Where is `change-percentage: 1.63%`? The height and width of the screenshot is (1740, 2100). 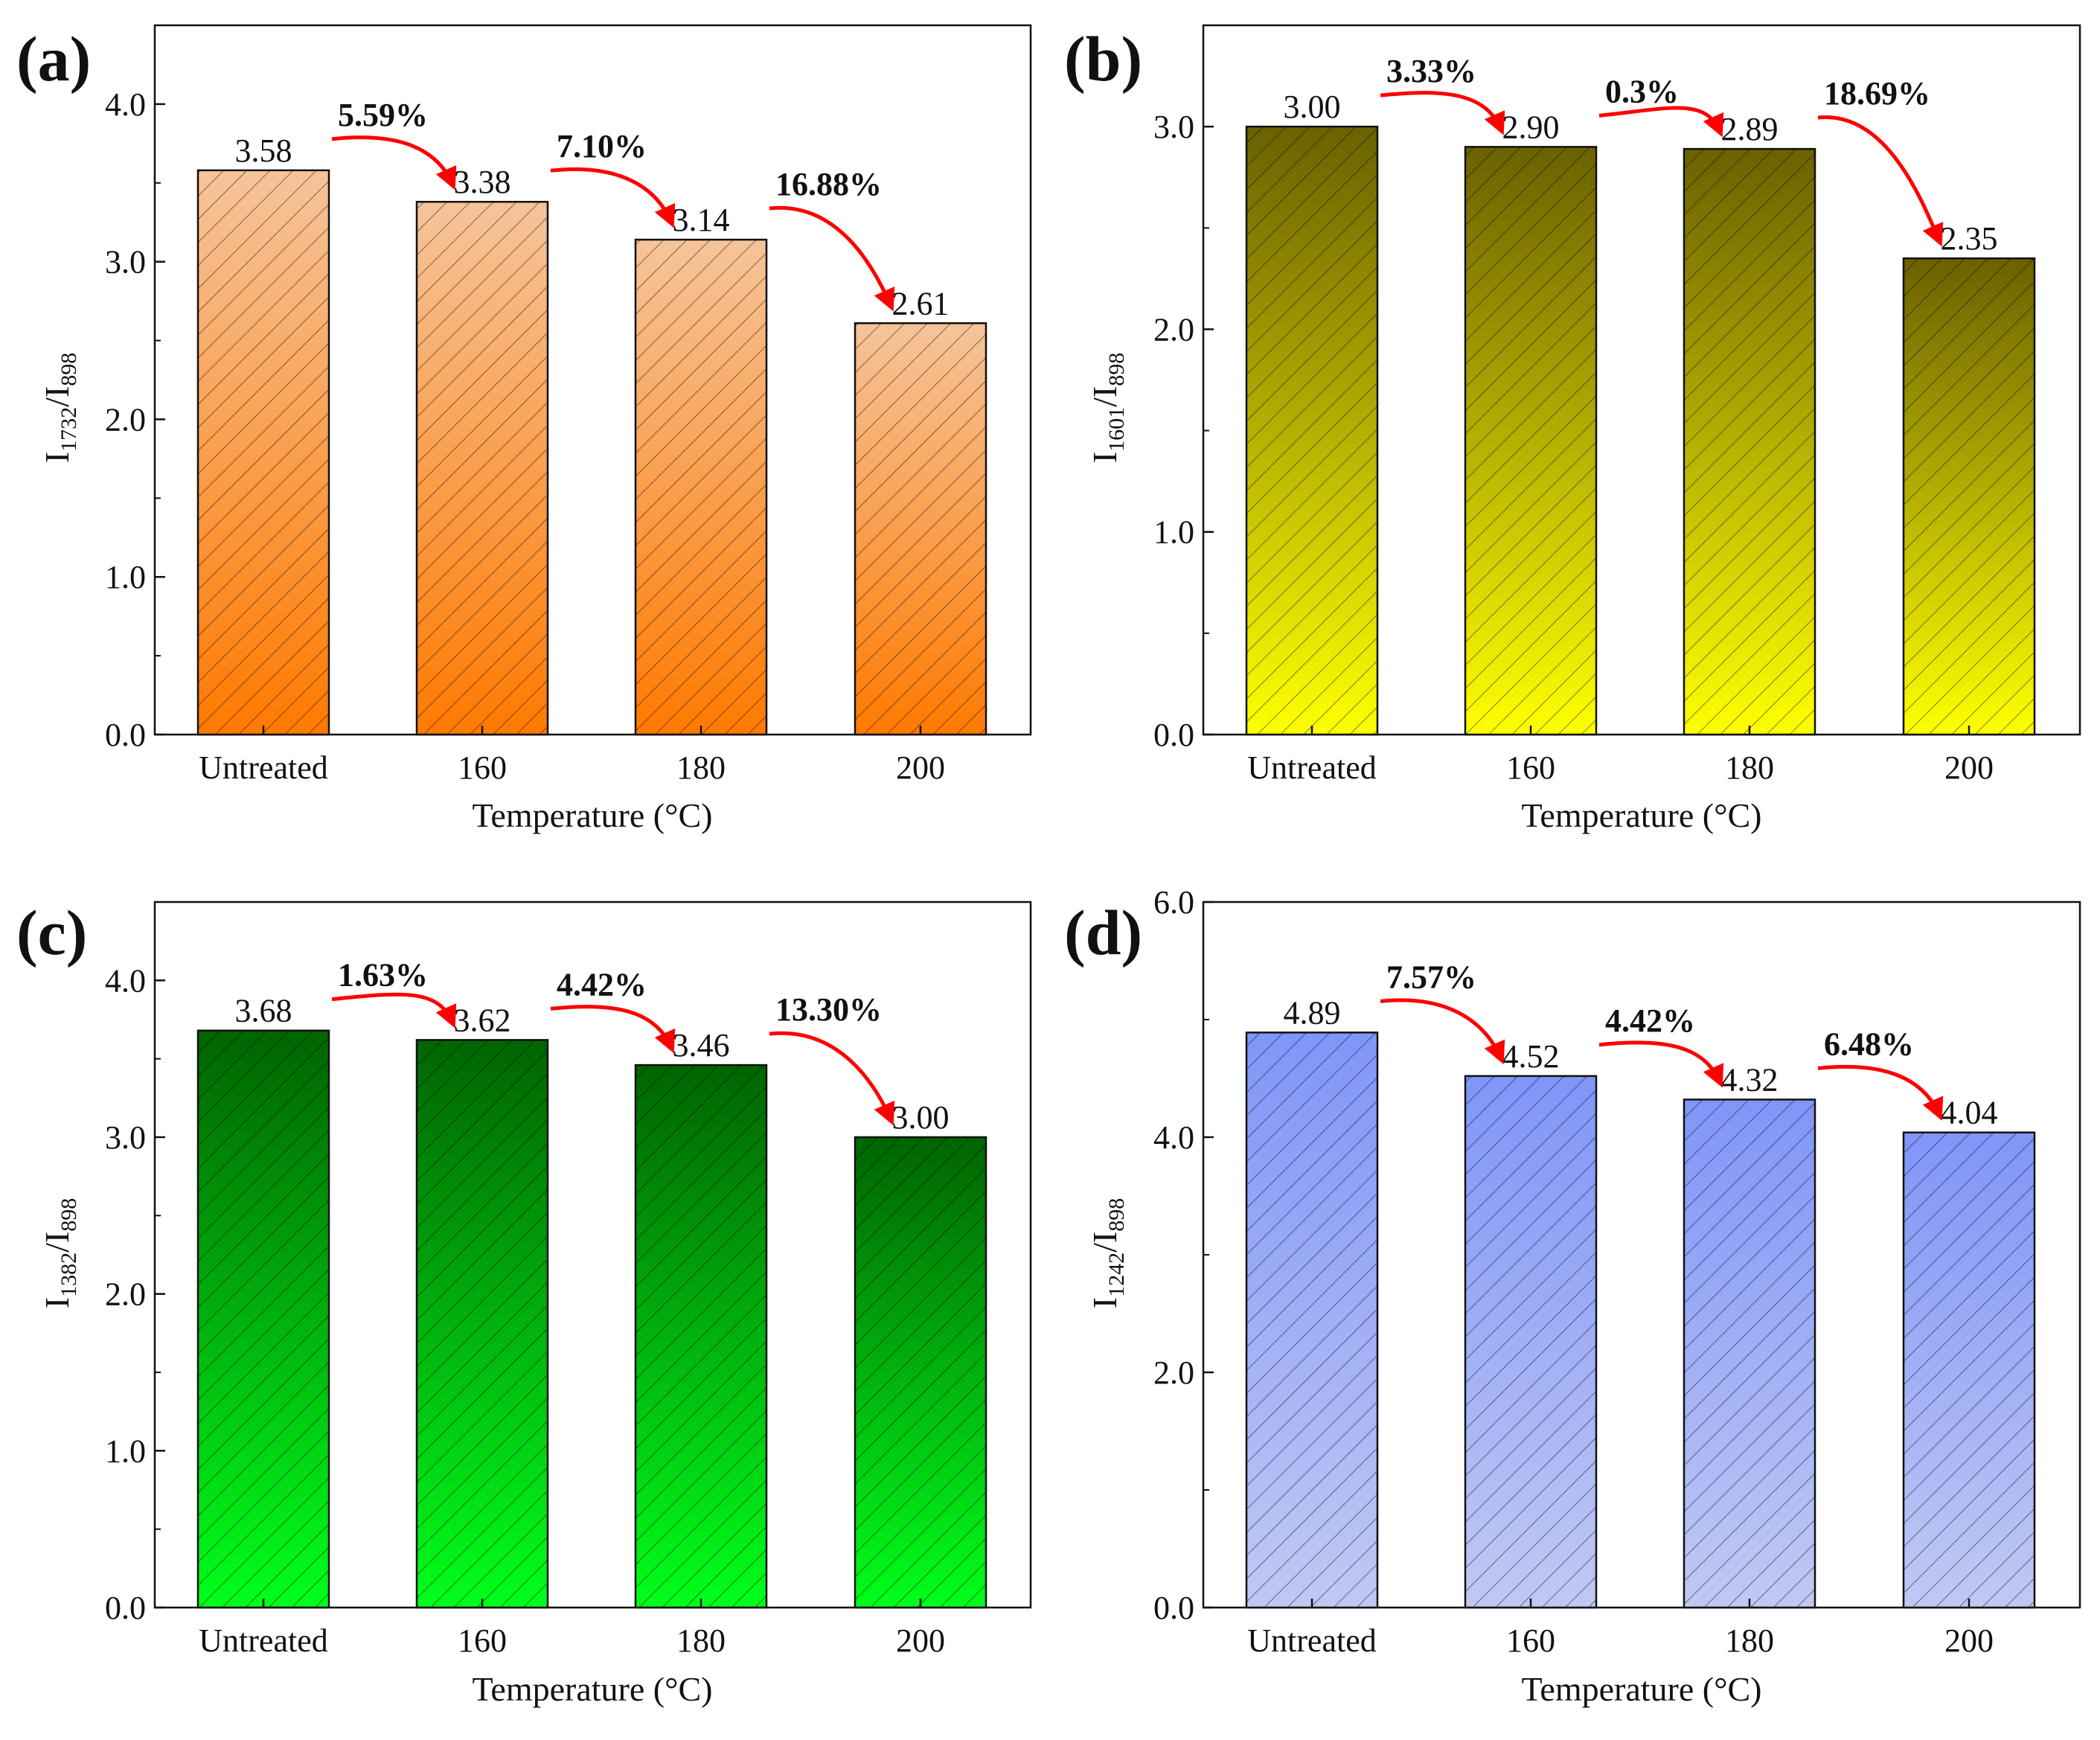 change-percentage: 1.63% is located at coordinates (383, 976).